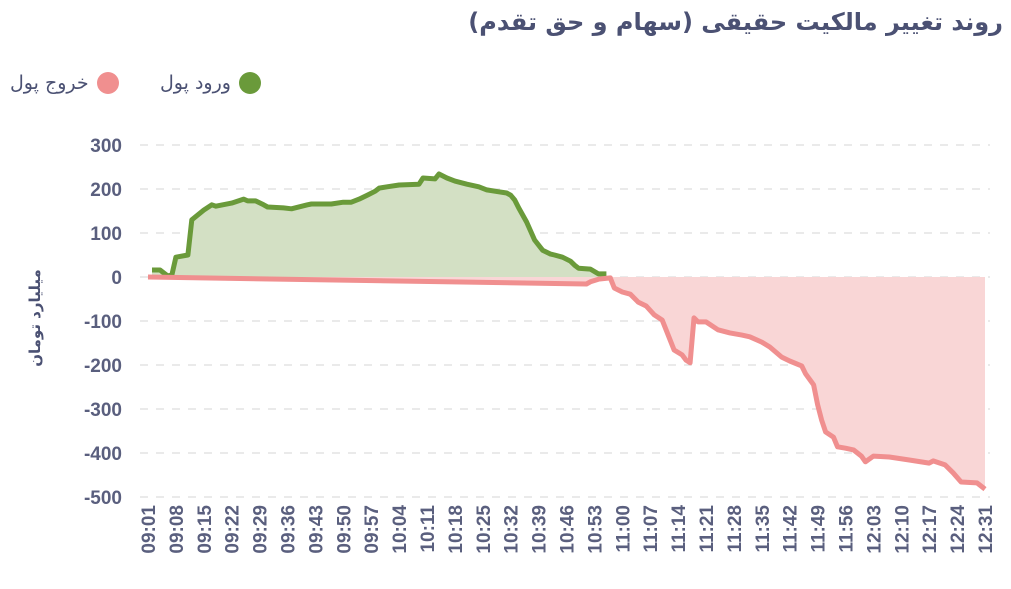 Image resolution: width=1011 pixels, height=589 pixels. What do you see at coordinates (106, 234) in the screenshot?
I see `y-tick-label: 100` at bounding box center [106, 234].